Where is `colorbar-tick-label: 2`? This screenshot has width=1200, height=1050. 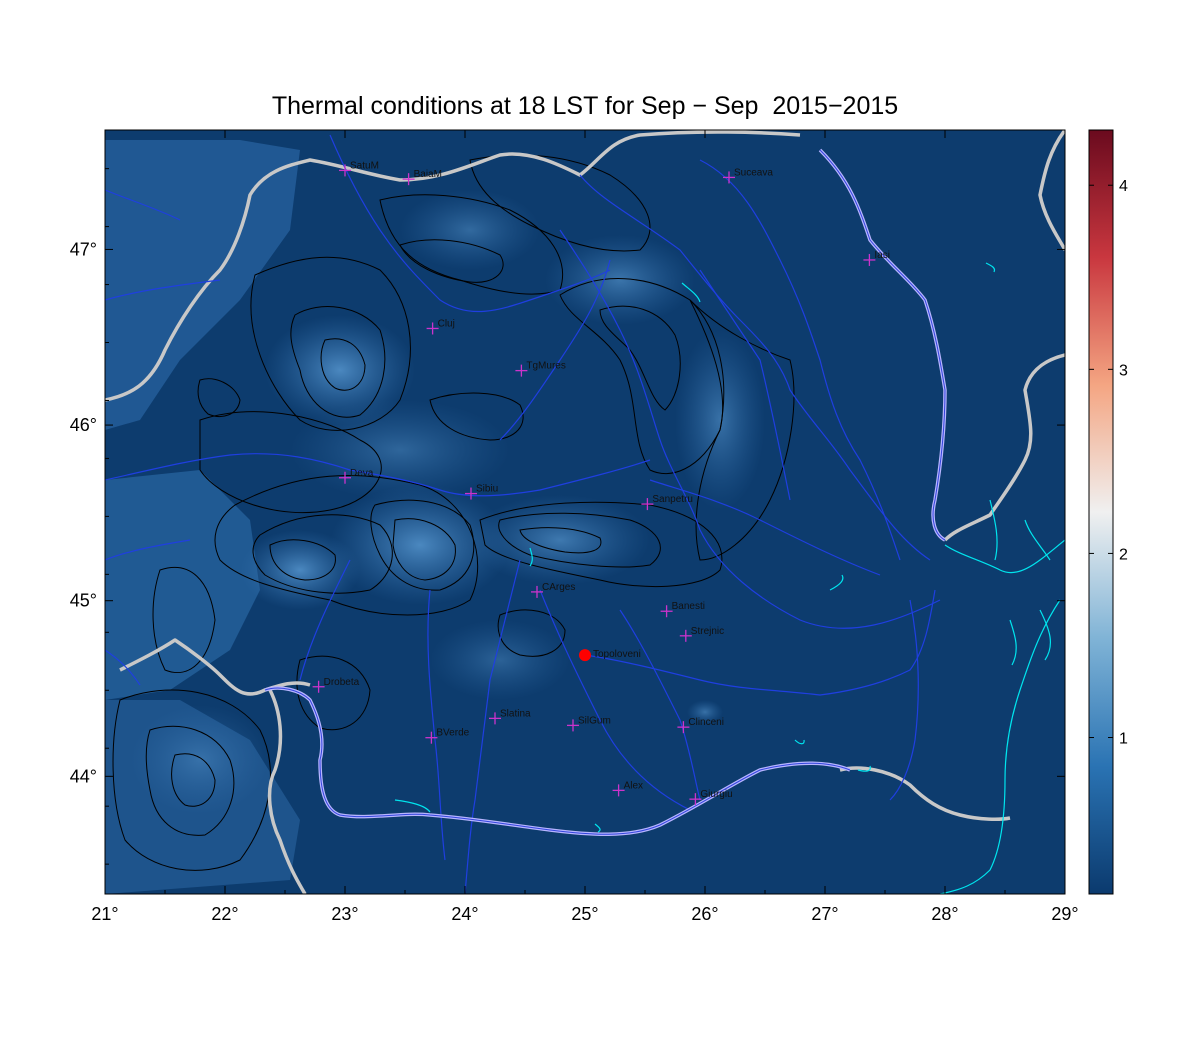
colorbar-tick-label: 2 is located at coordinates (1123, 554).